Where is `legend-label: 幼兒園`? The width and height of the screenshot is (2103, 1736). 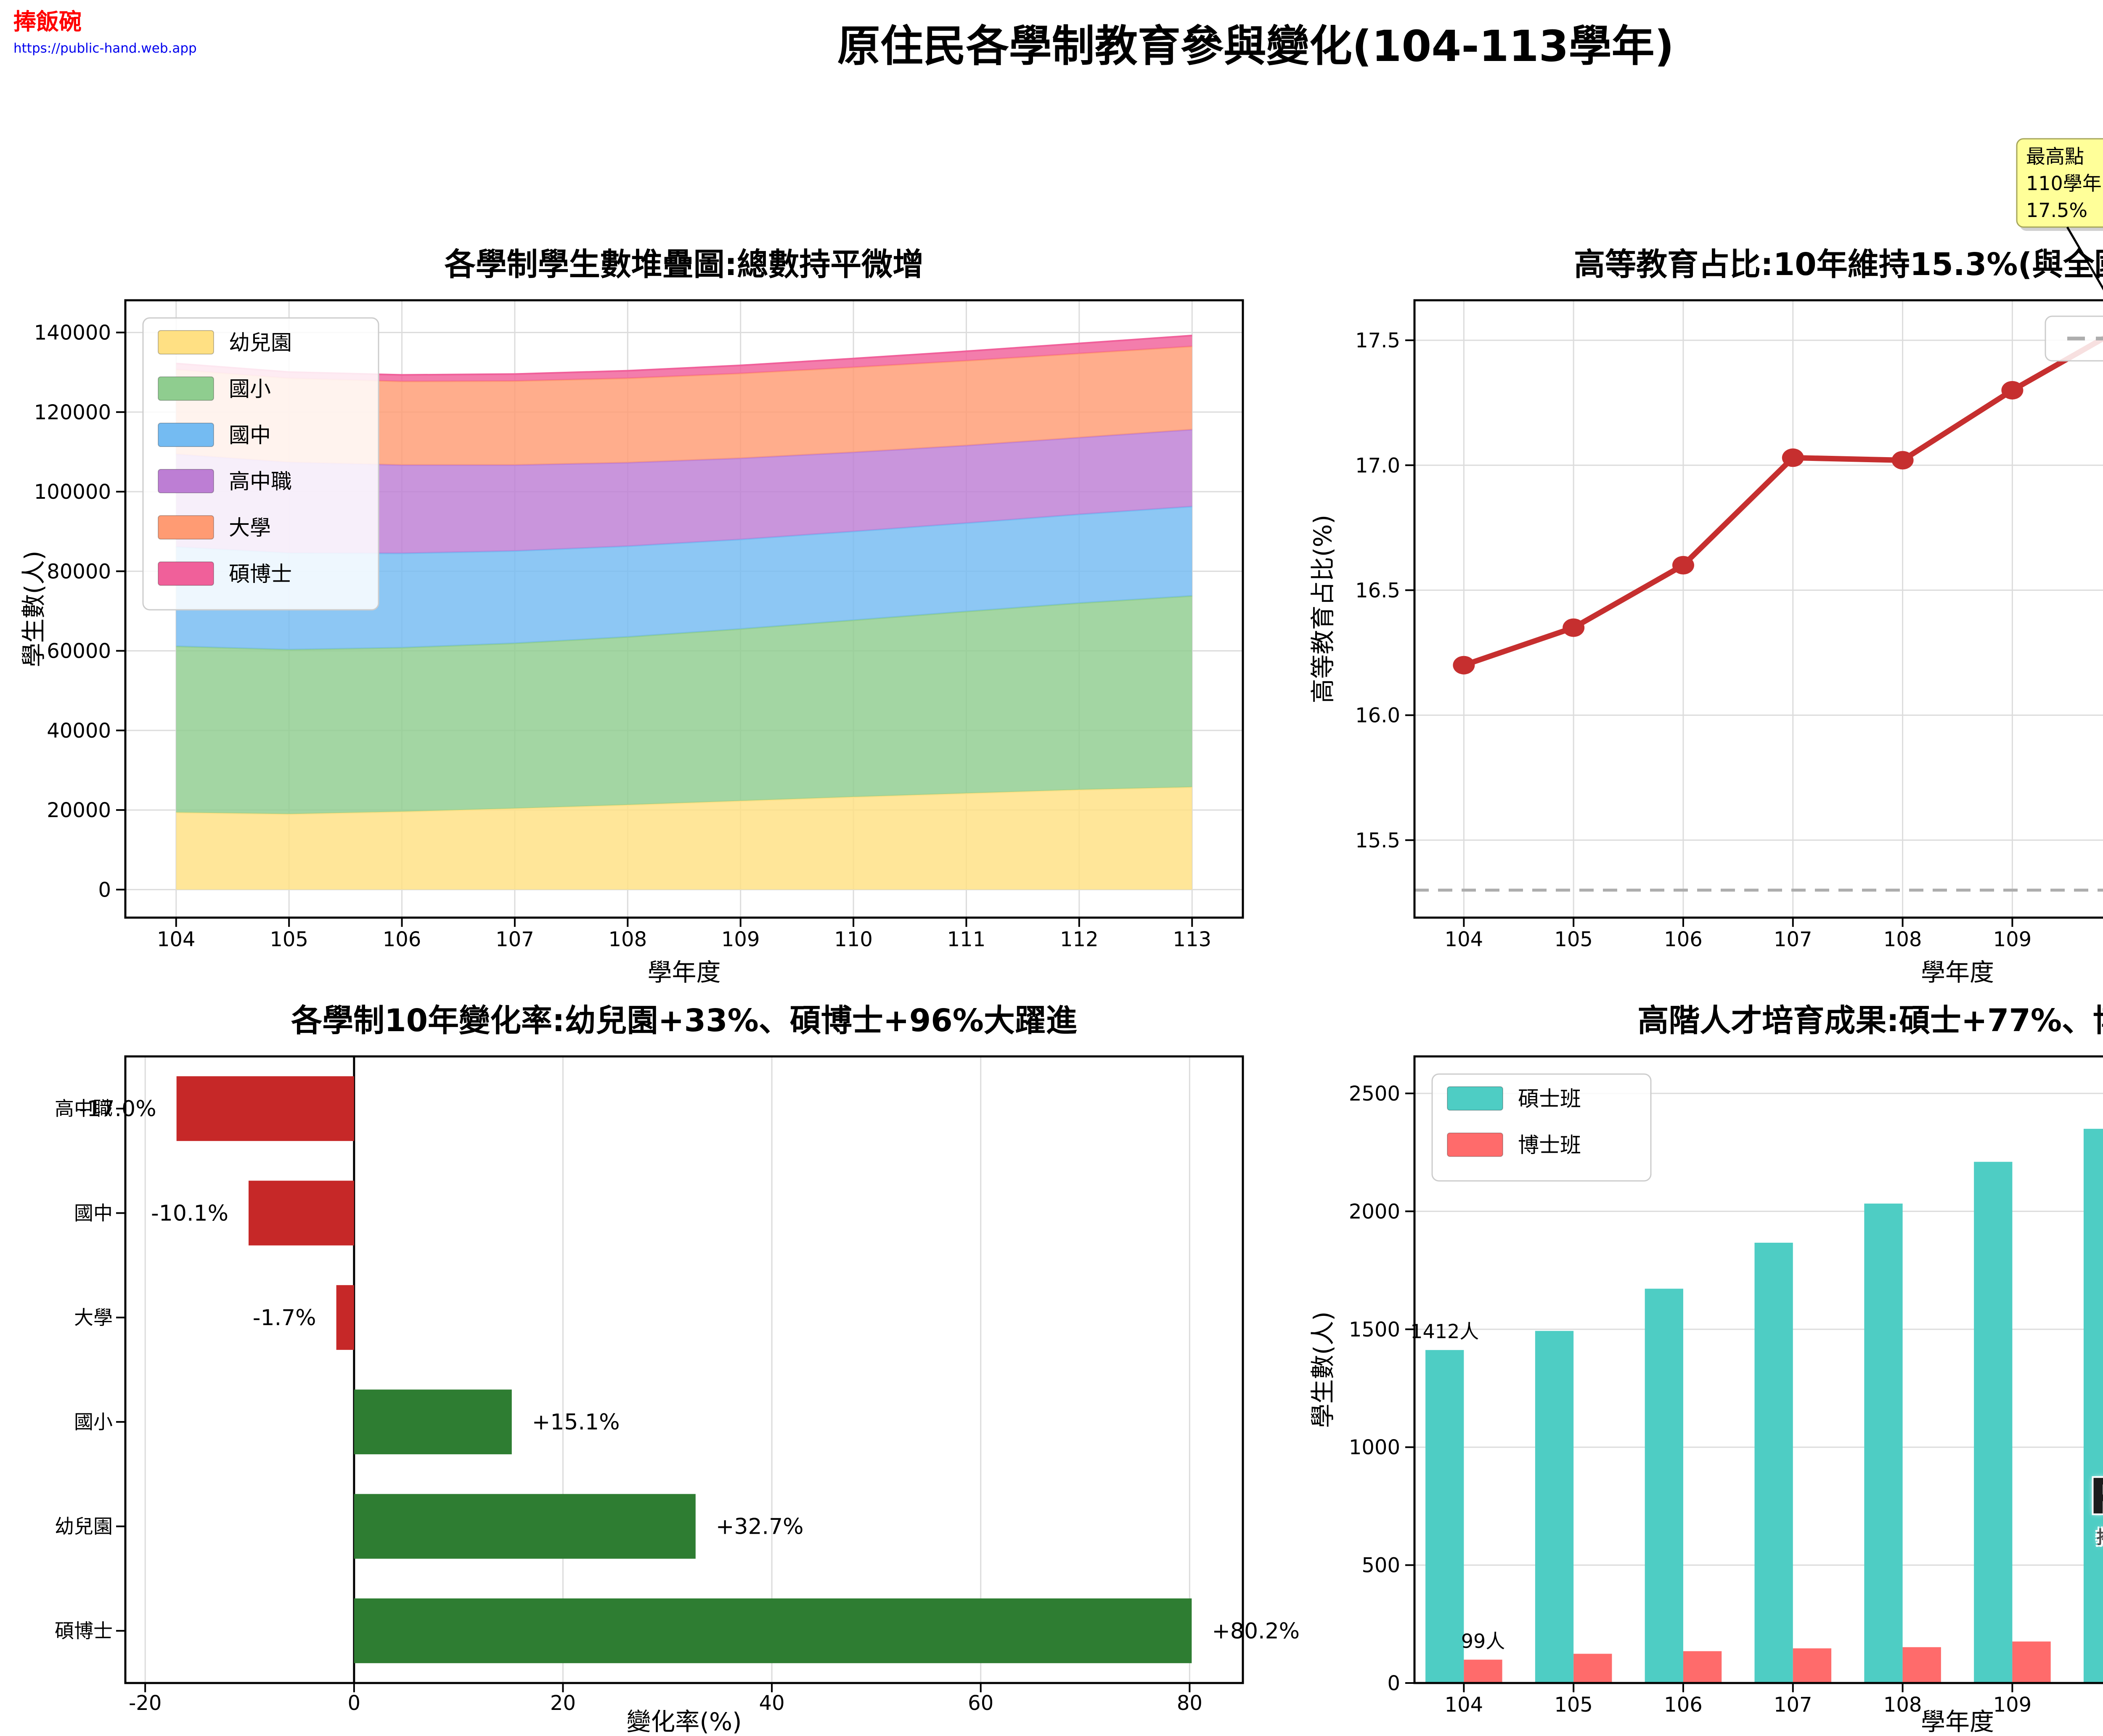 legend-label: 幼兒園 is located at coordinates (260, 343).